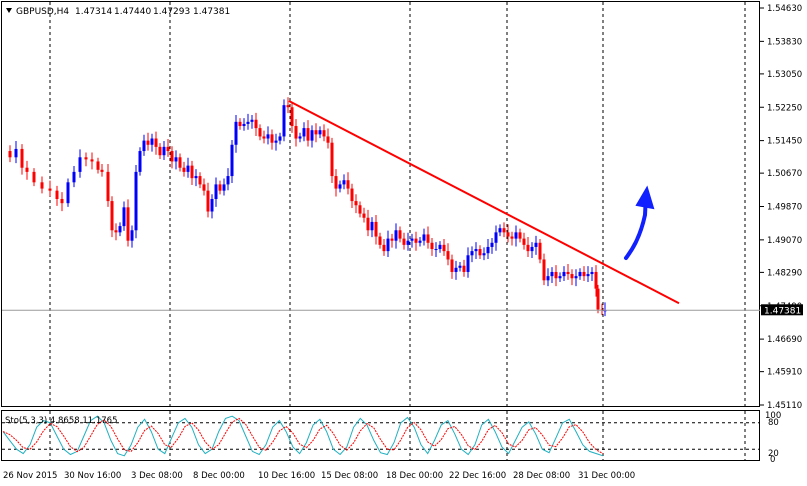  I want to click on price-tick-label: 1.45910, so click(784, 373).